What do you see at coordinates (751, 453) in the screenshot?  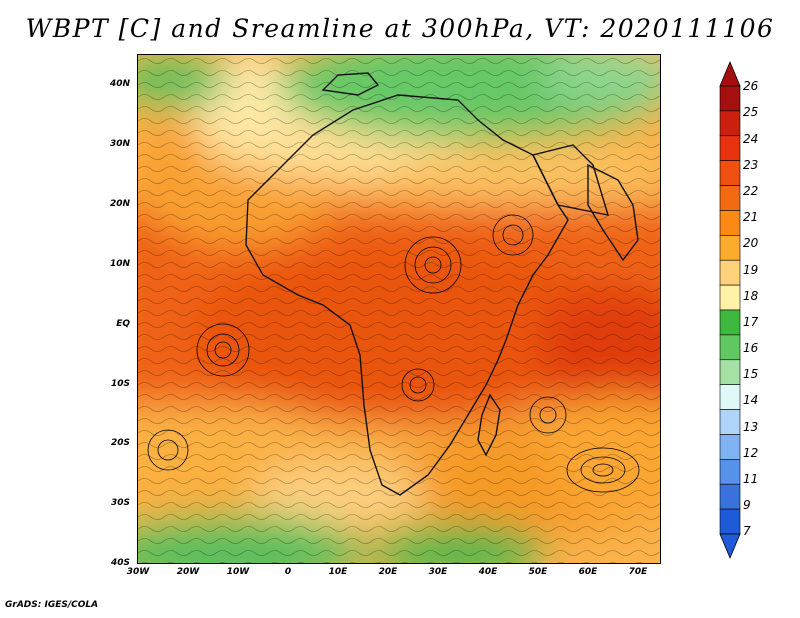 I see `colorbar-label: 12` at bounding box center [751, 453].